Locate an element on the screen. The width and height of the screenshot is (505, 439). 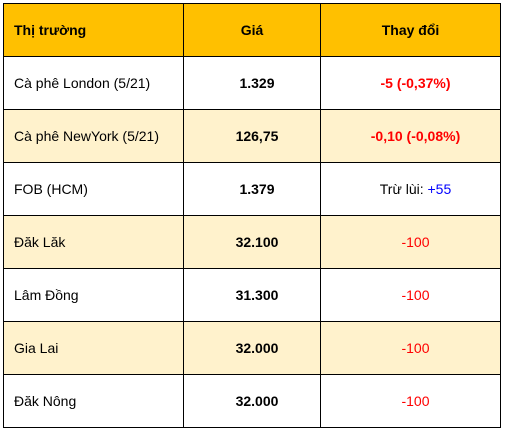
price-value: 31.300 is located at coordinates (252, 295).